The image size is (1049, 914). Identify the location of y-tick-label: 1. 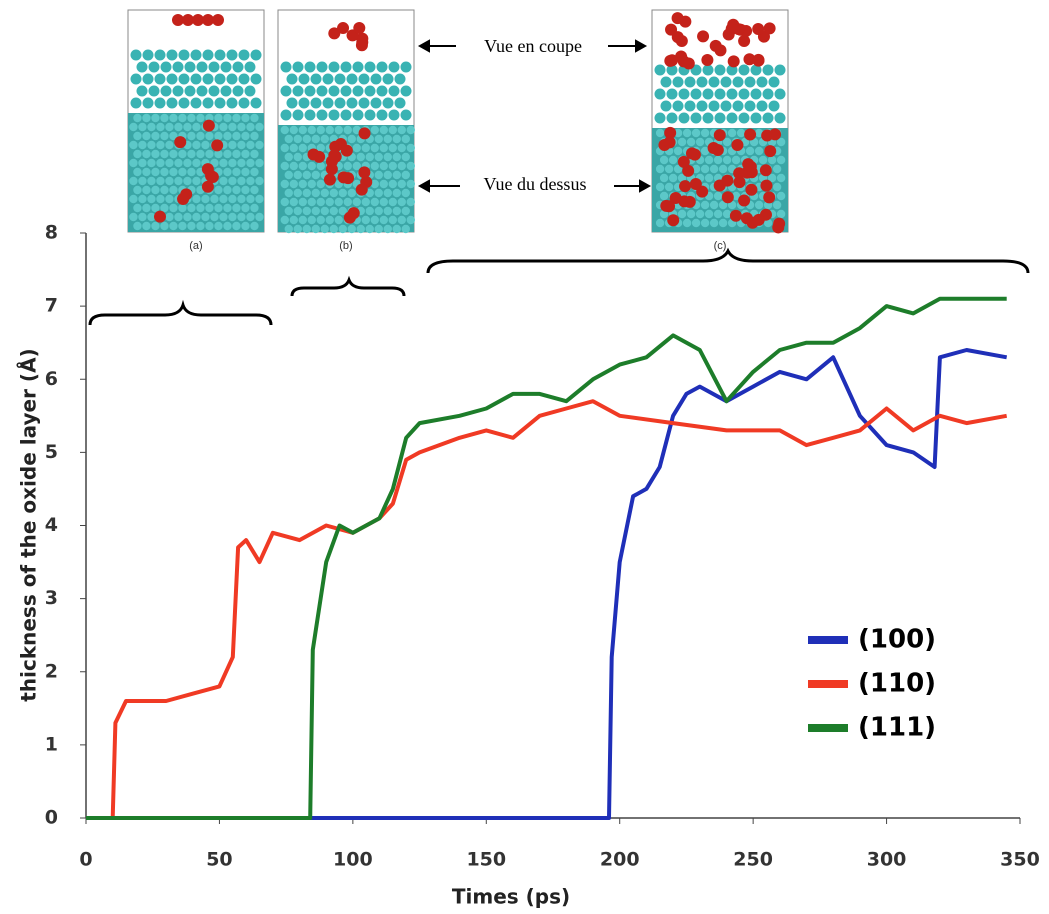
(51, 744).